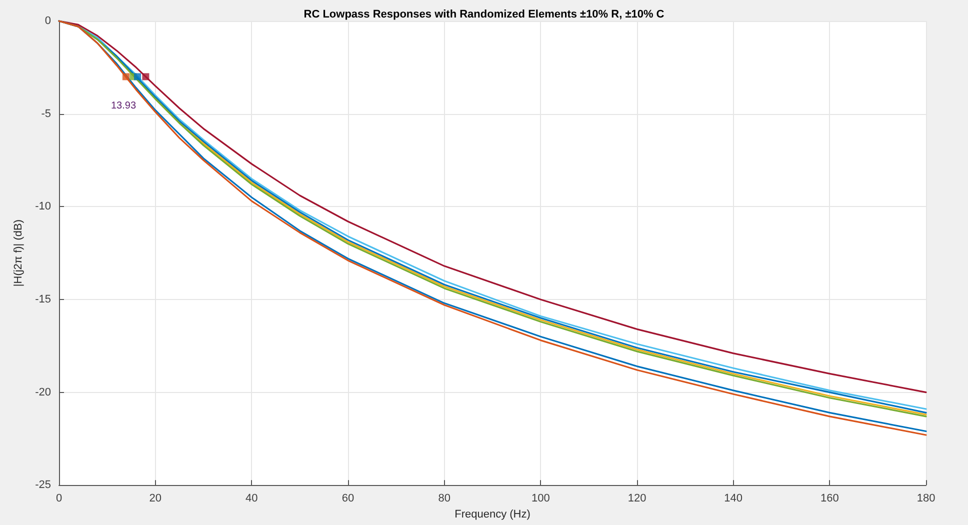 The height and width of the screenshot is (525, 968). What do you see at coordinates (484, 14) in the screenshot?
I see `chart-title: RC Lowpass Responses with Randomized Elements ±10% R, ±10% C` at bounding box center [484, 14].